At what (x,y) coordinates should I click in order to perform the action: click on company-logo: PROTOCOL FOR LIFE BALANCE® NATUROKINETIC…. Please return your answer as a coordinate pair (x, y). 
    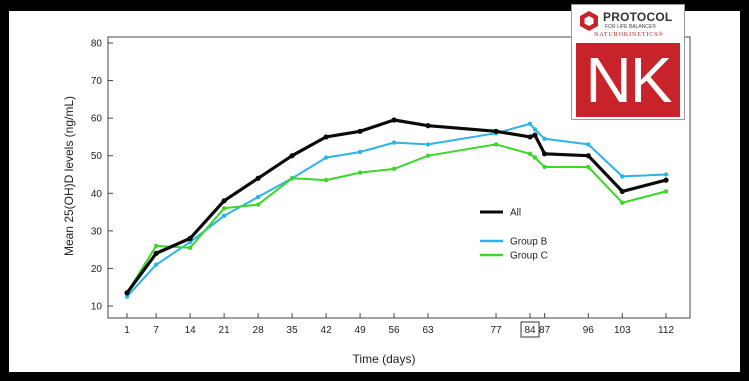
    Looking at the image, I should click on (628, 62).